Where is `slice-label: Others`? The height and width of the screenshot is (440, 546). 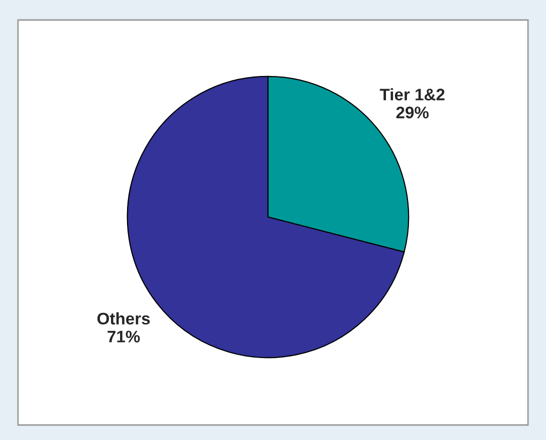
slice-label: Others is located at coordinates (123, 318).